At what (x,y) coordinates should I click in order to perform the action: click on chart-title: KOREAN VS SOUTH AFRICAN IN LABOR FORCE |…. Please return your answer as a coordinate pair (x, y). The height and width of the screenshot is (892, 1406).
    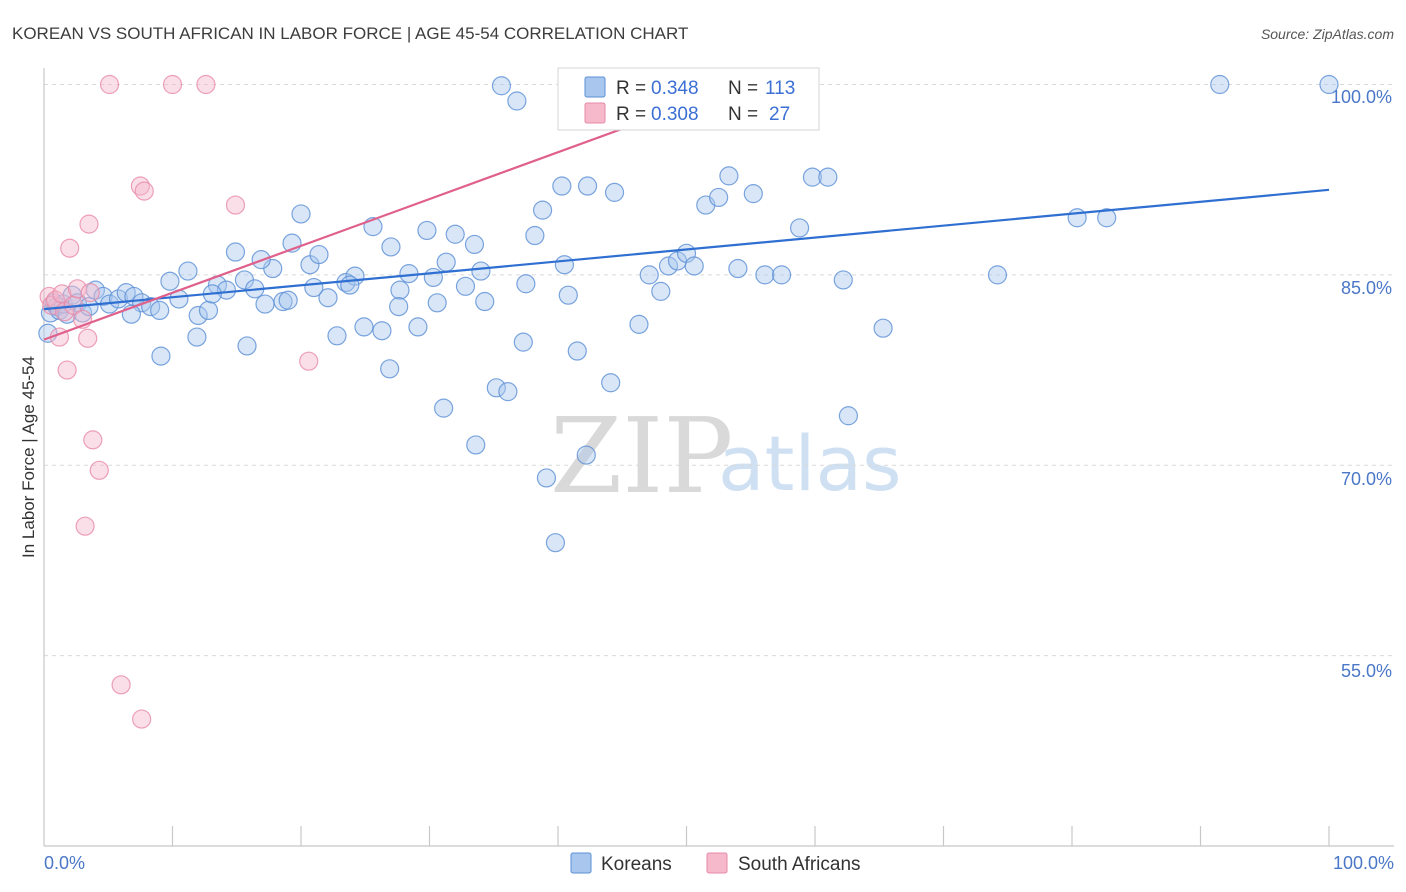
    Looking at the image, I should click on (350, 33).